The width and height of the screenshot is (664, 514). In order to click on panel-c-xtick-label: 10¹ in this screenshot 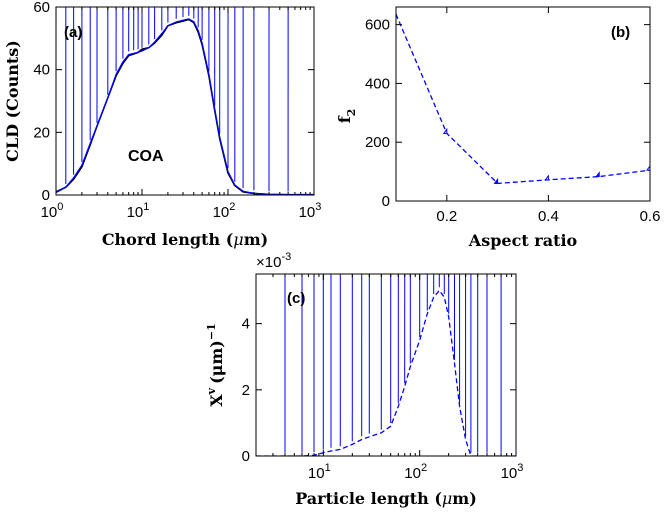, I will do `click(319, 472)`.